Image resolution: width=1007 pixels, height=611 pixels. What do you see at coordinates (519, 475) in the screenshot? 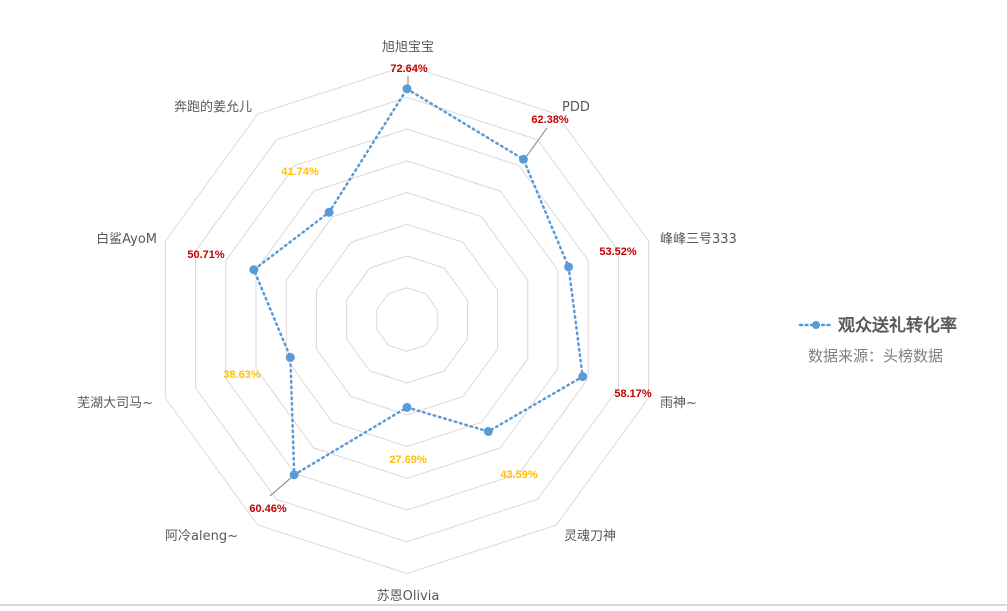
I see `value-label: 43.59%` at bounding box center [519, 475].